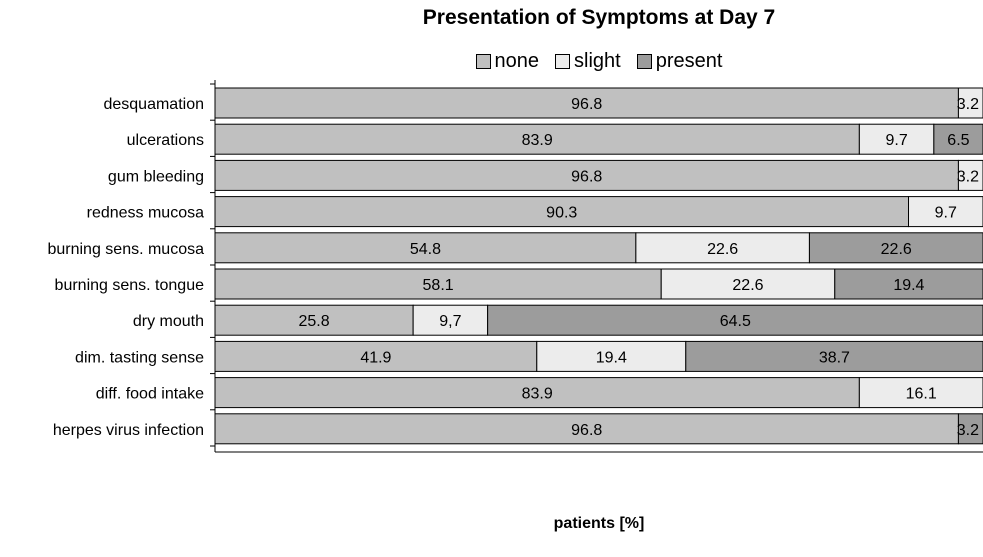 The image size is (983, 557). I want to click on data-label-present-ulcerations: 6.5, so click(958, 140).